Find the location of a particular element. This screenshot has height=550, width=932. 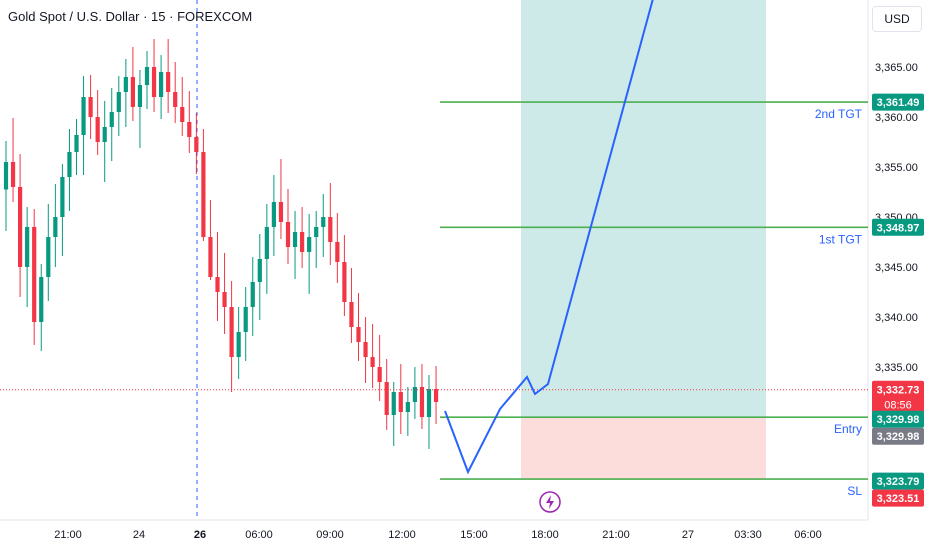

price-tag-2nd-tgt: 3,361.49 is located at coordinates (898, 103).